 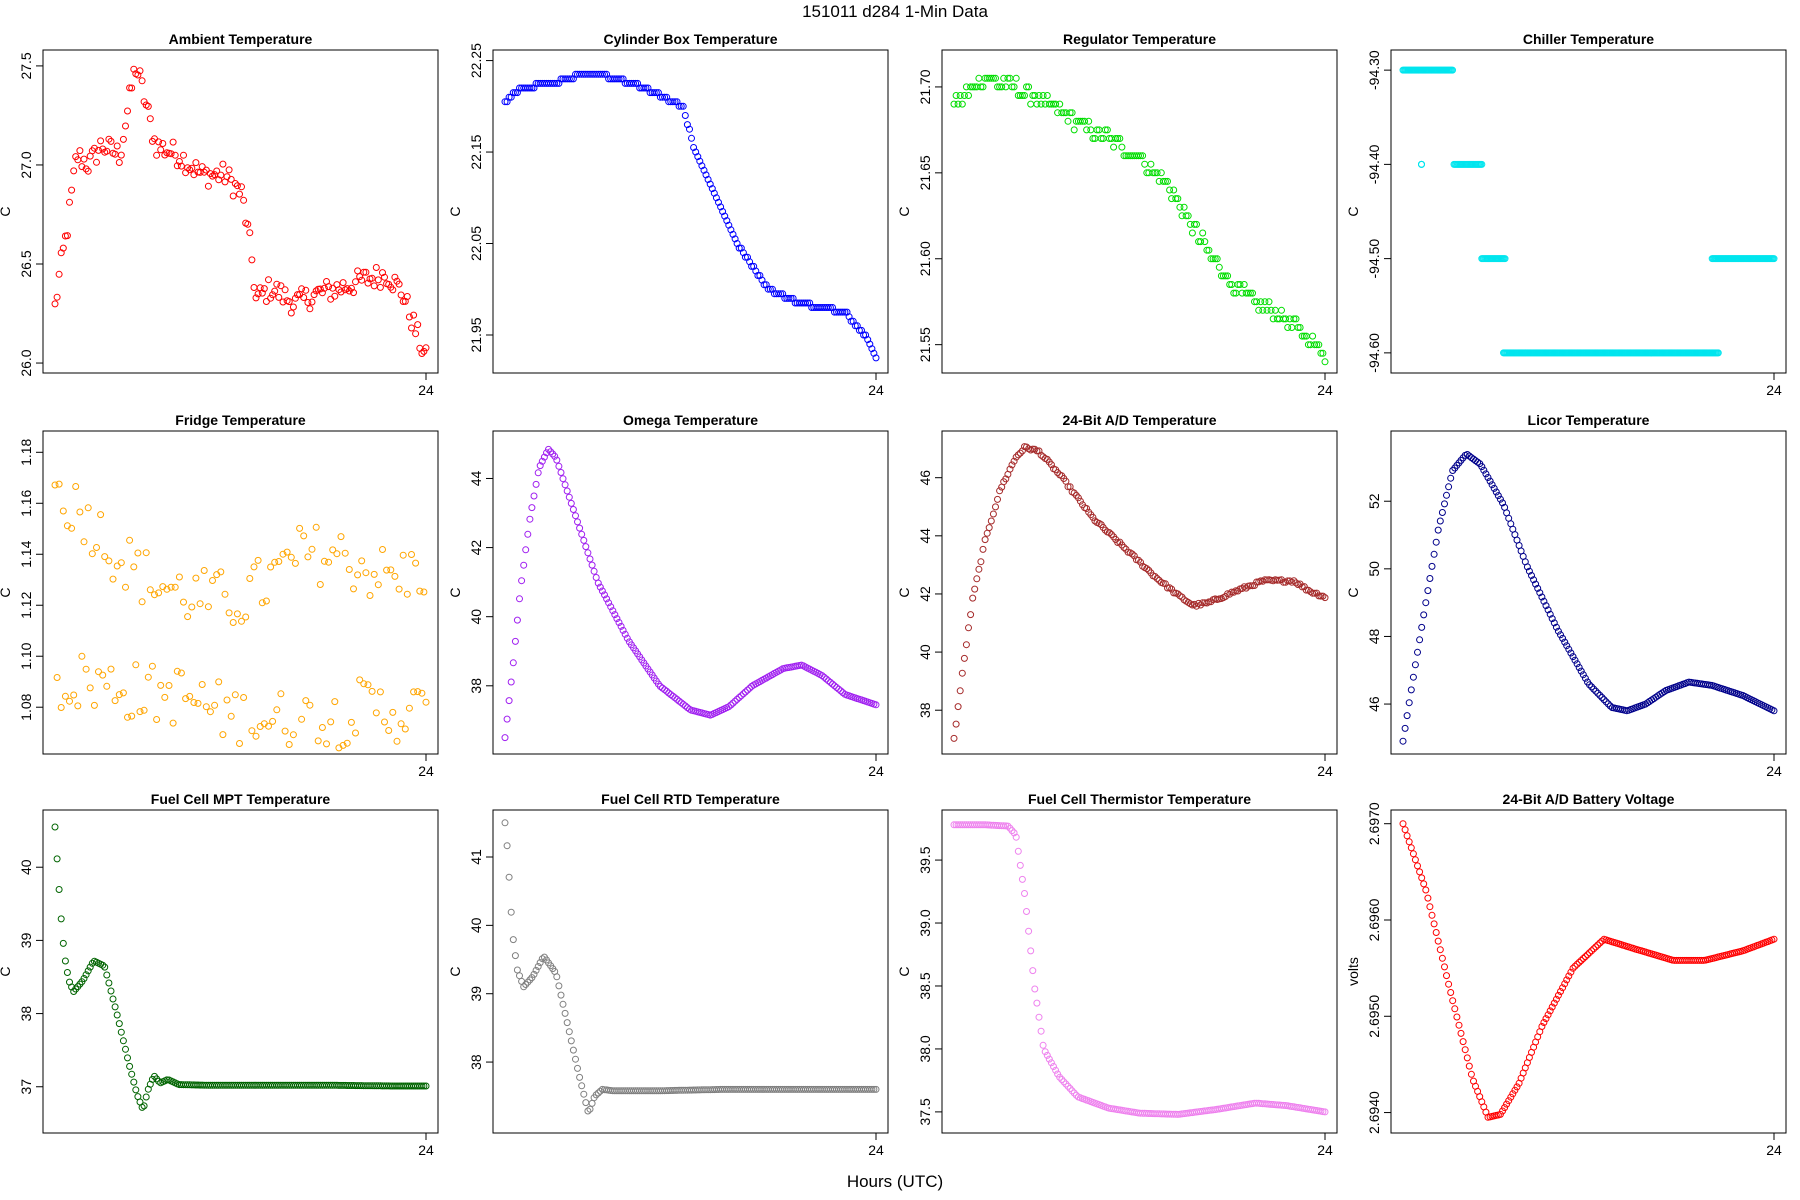 What do you see at coordinates (240, 420) in the screenshot?
I see `panel-title: Fridge Temperature` at bounding box center [240, 420].